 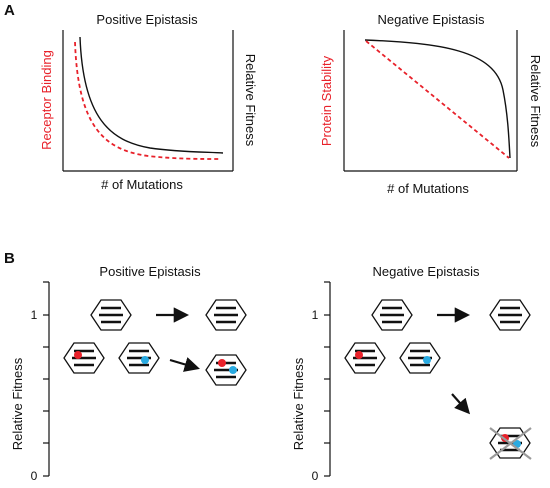 I want to click on receptor-binding-label: Receptor Binding, so click(x=46, y=100).